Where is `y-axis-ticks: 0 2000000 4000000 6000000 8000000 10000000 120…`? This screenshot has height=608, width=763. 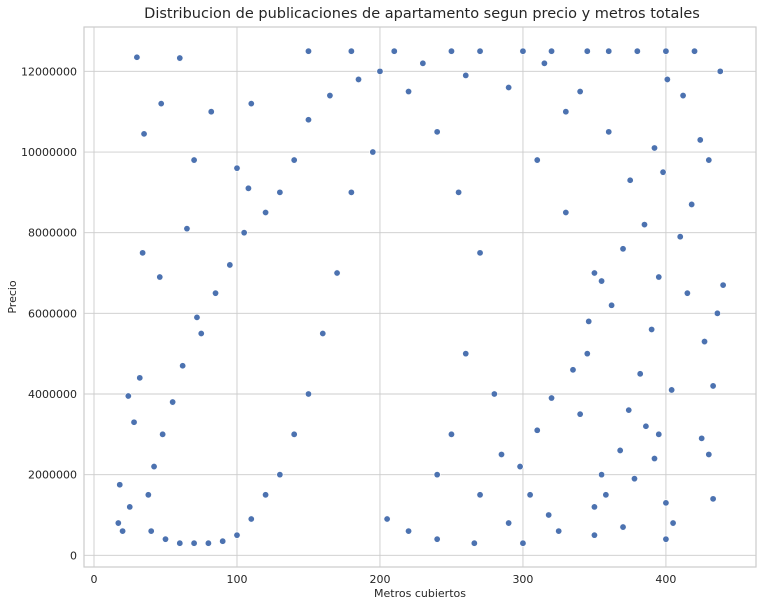 y-axis-ticks: 0 2000000 4000000 6000000 8000000 10000000 120… is located at coordinates (49, 313).